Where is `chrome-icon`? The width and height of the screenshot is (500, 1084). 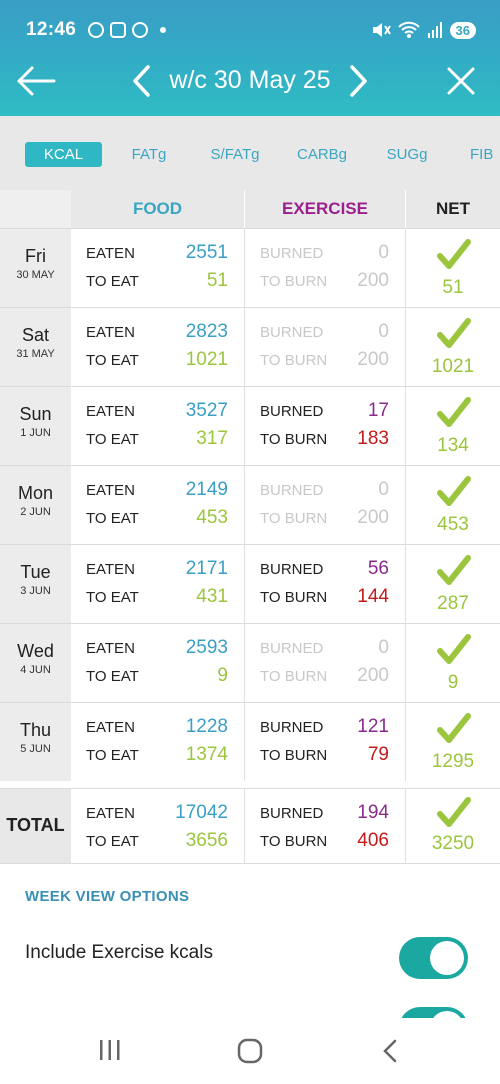 chrome-icon is located at coordinates (140, 30).